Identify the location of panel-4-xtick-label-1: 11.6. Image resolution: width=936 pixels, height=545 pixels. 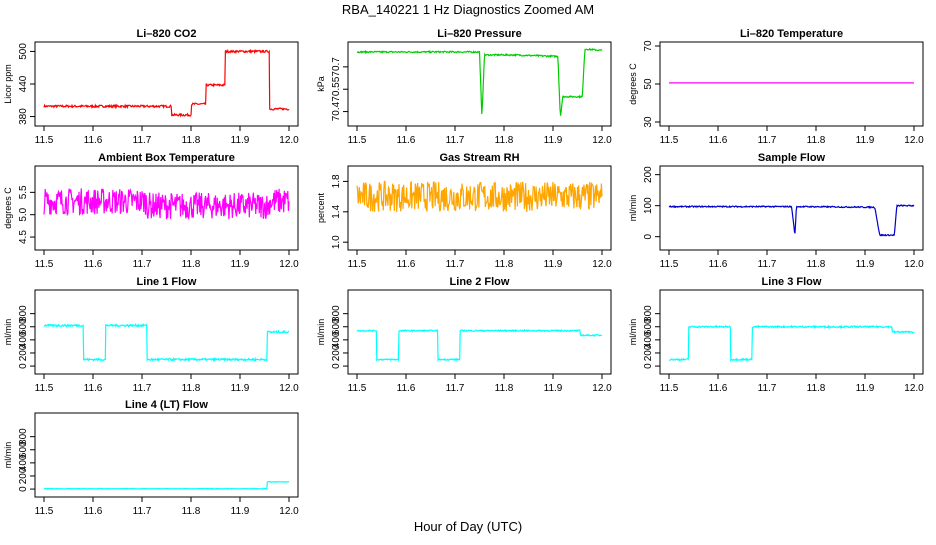
(93, 264).